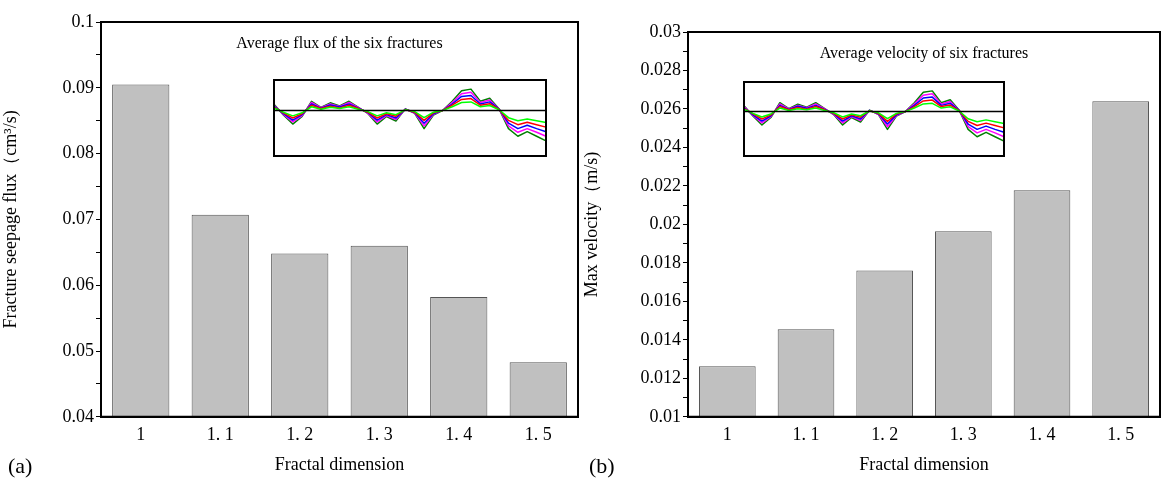  Describe the element at coordinates (660, 184) in the screenshot. I see `y-tick-label: 0.022` at that location.